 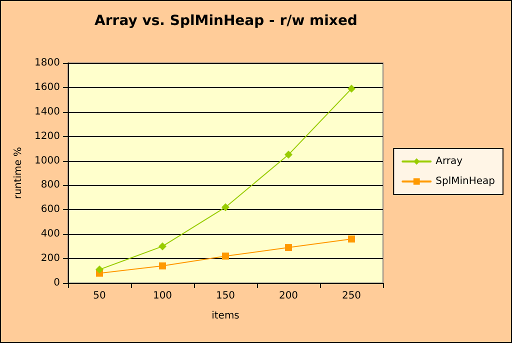 I want to click on x-tick-label: 150, so click(x=226, y=296).